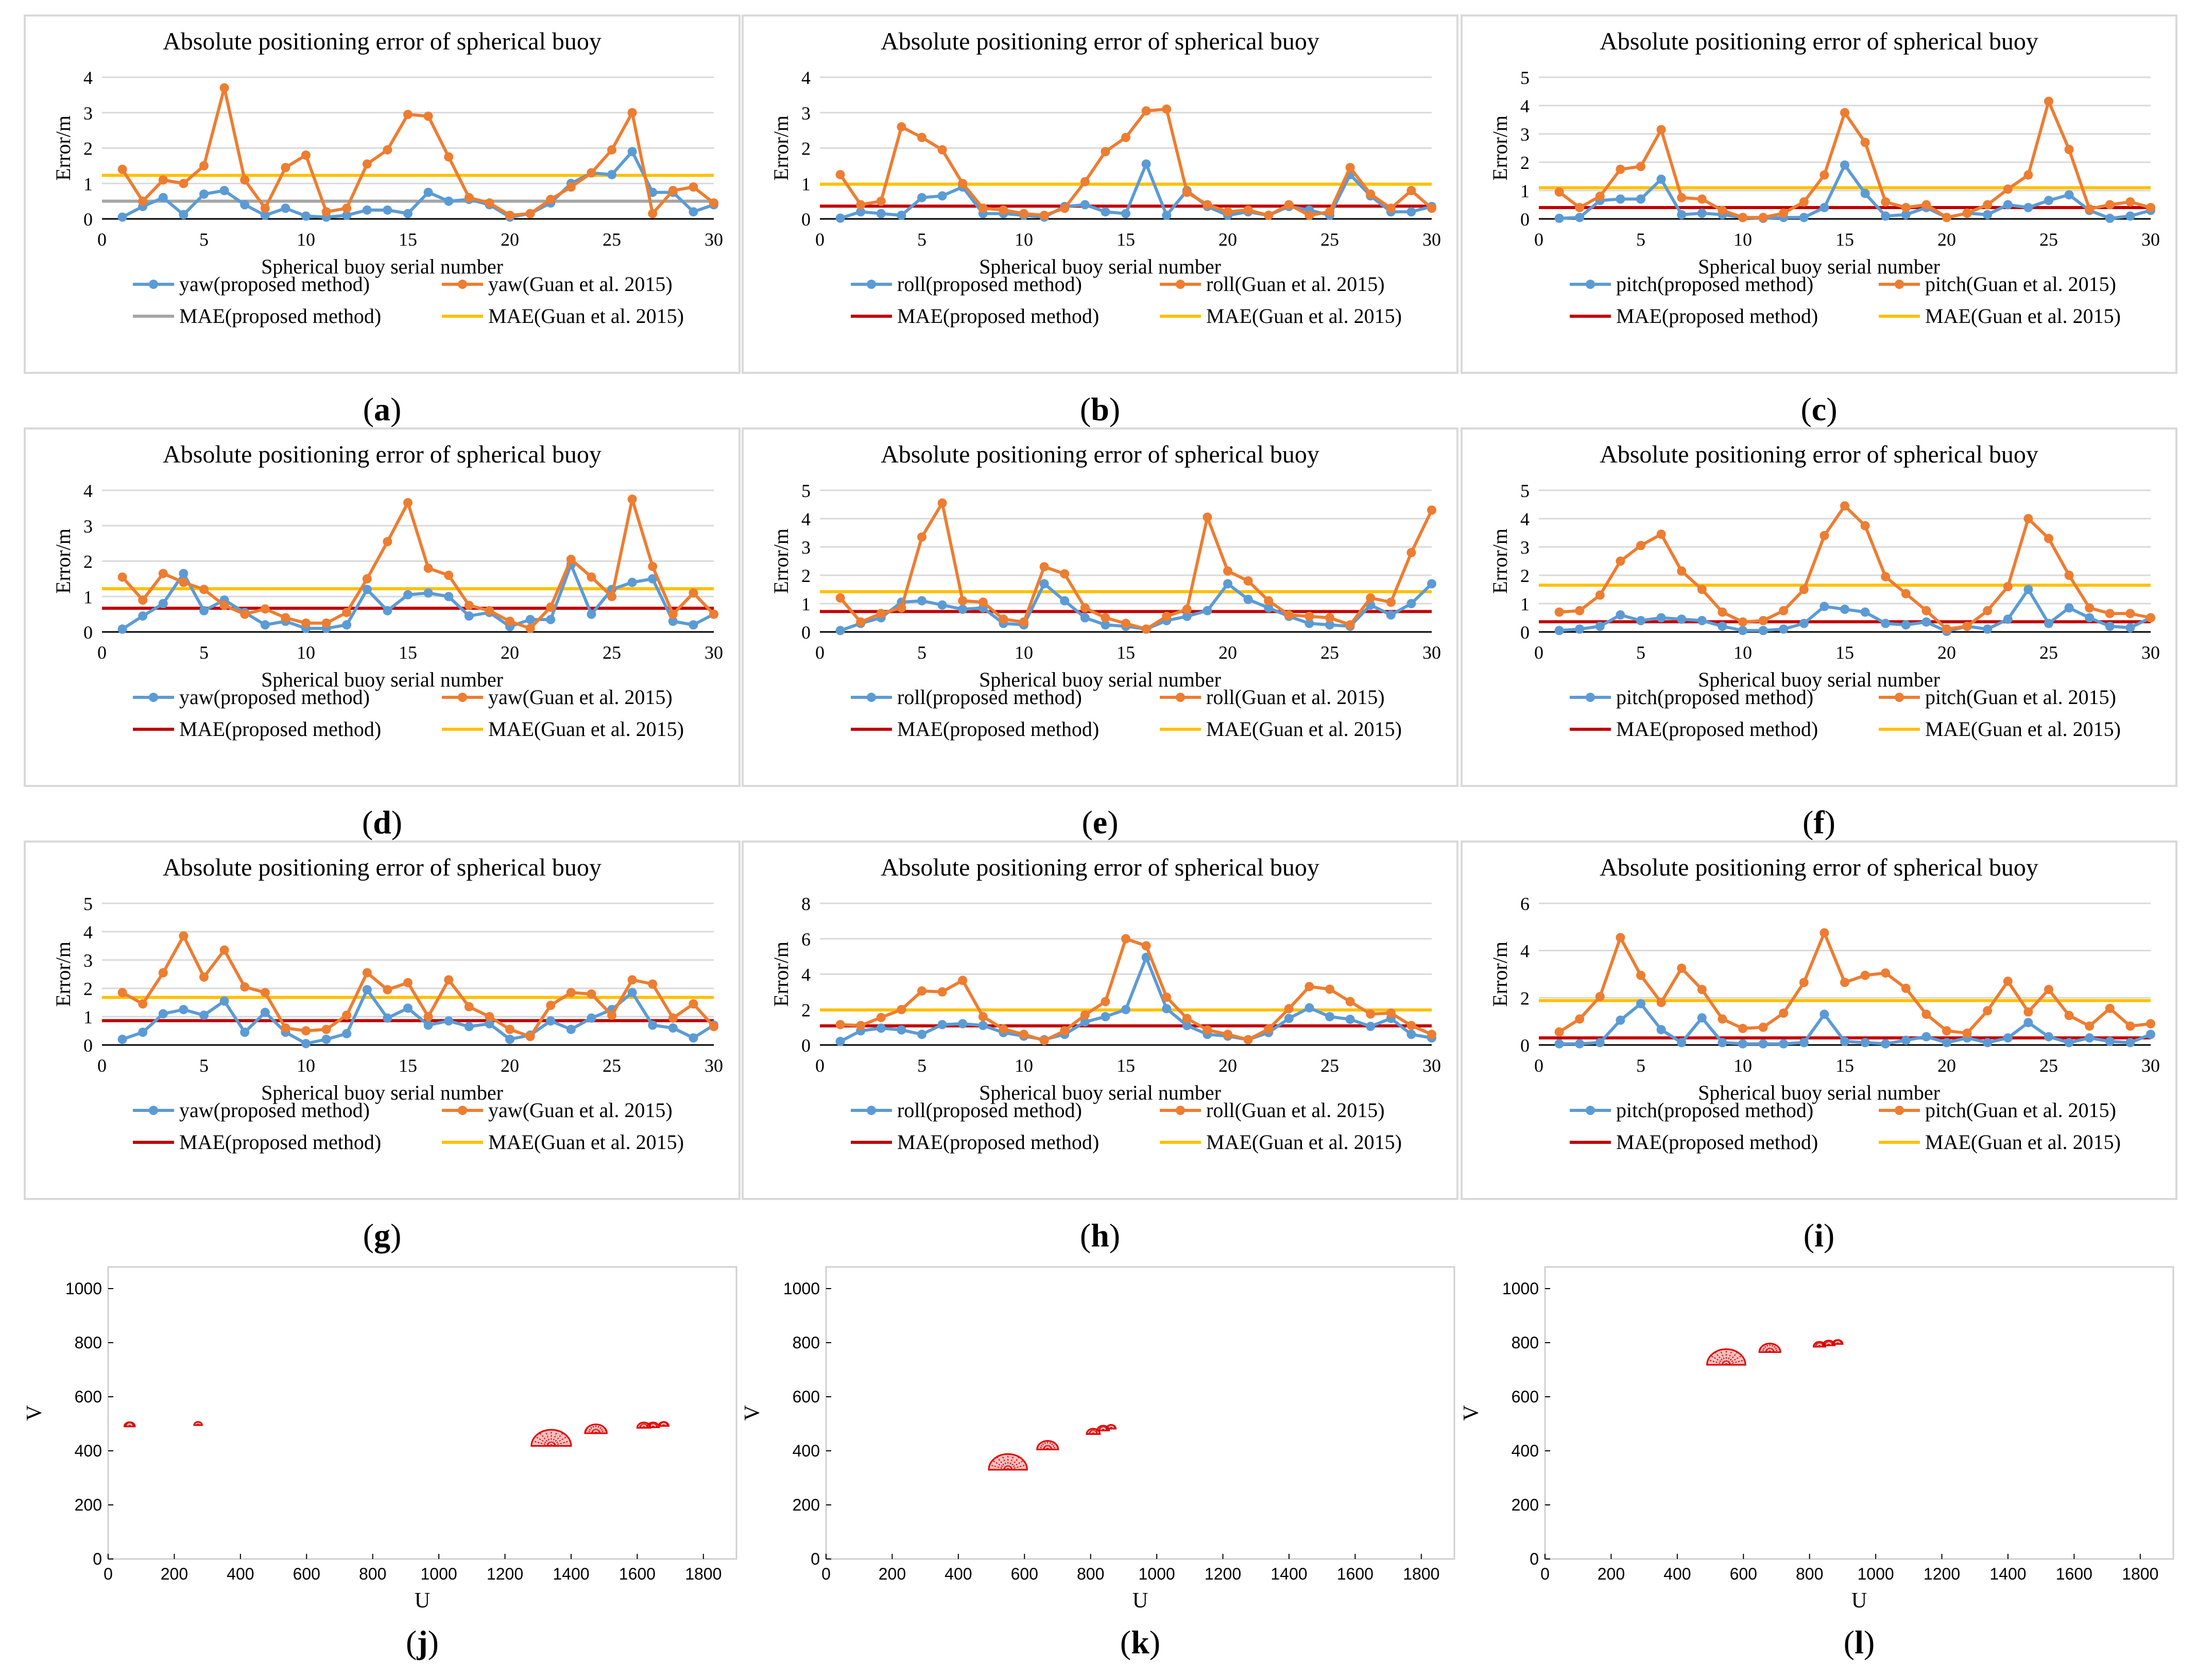 The width and height of the screenshot is (2197, 1680). Describe the element at coordinates (154, 284) in the screenshot. I see `legend-marker` at that location.